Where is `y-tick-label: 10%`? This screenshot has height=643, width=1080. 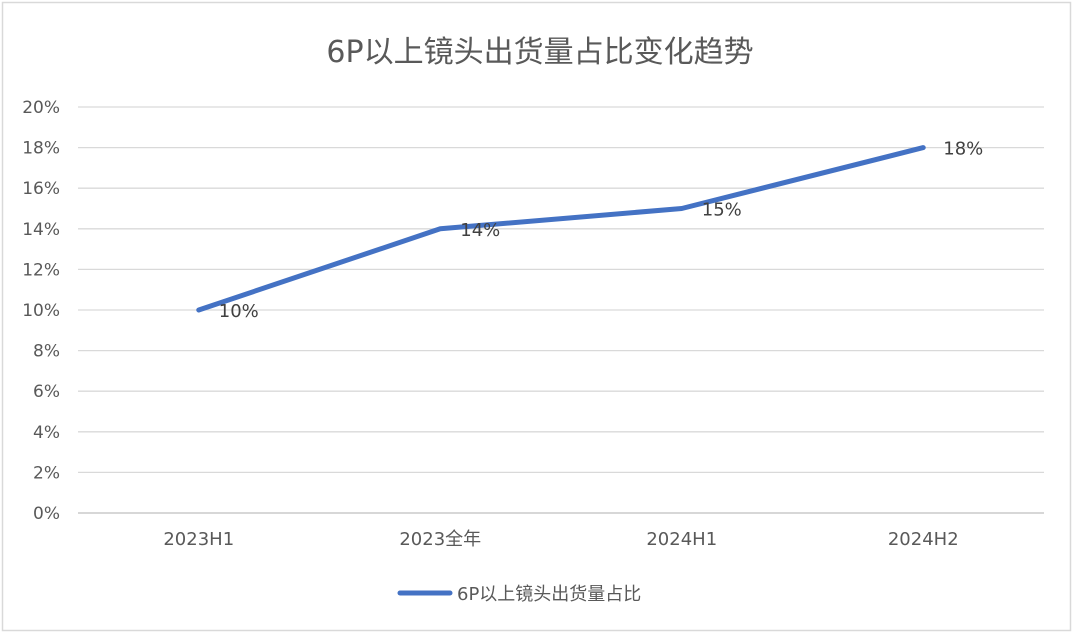 y-tick-label: 10% is located at coordinates (41, 311).